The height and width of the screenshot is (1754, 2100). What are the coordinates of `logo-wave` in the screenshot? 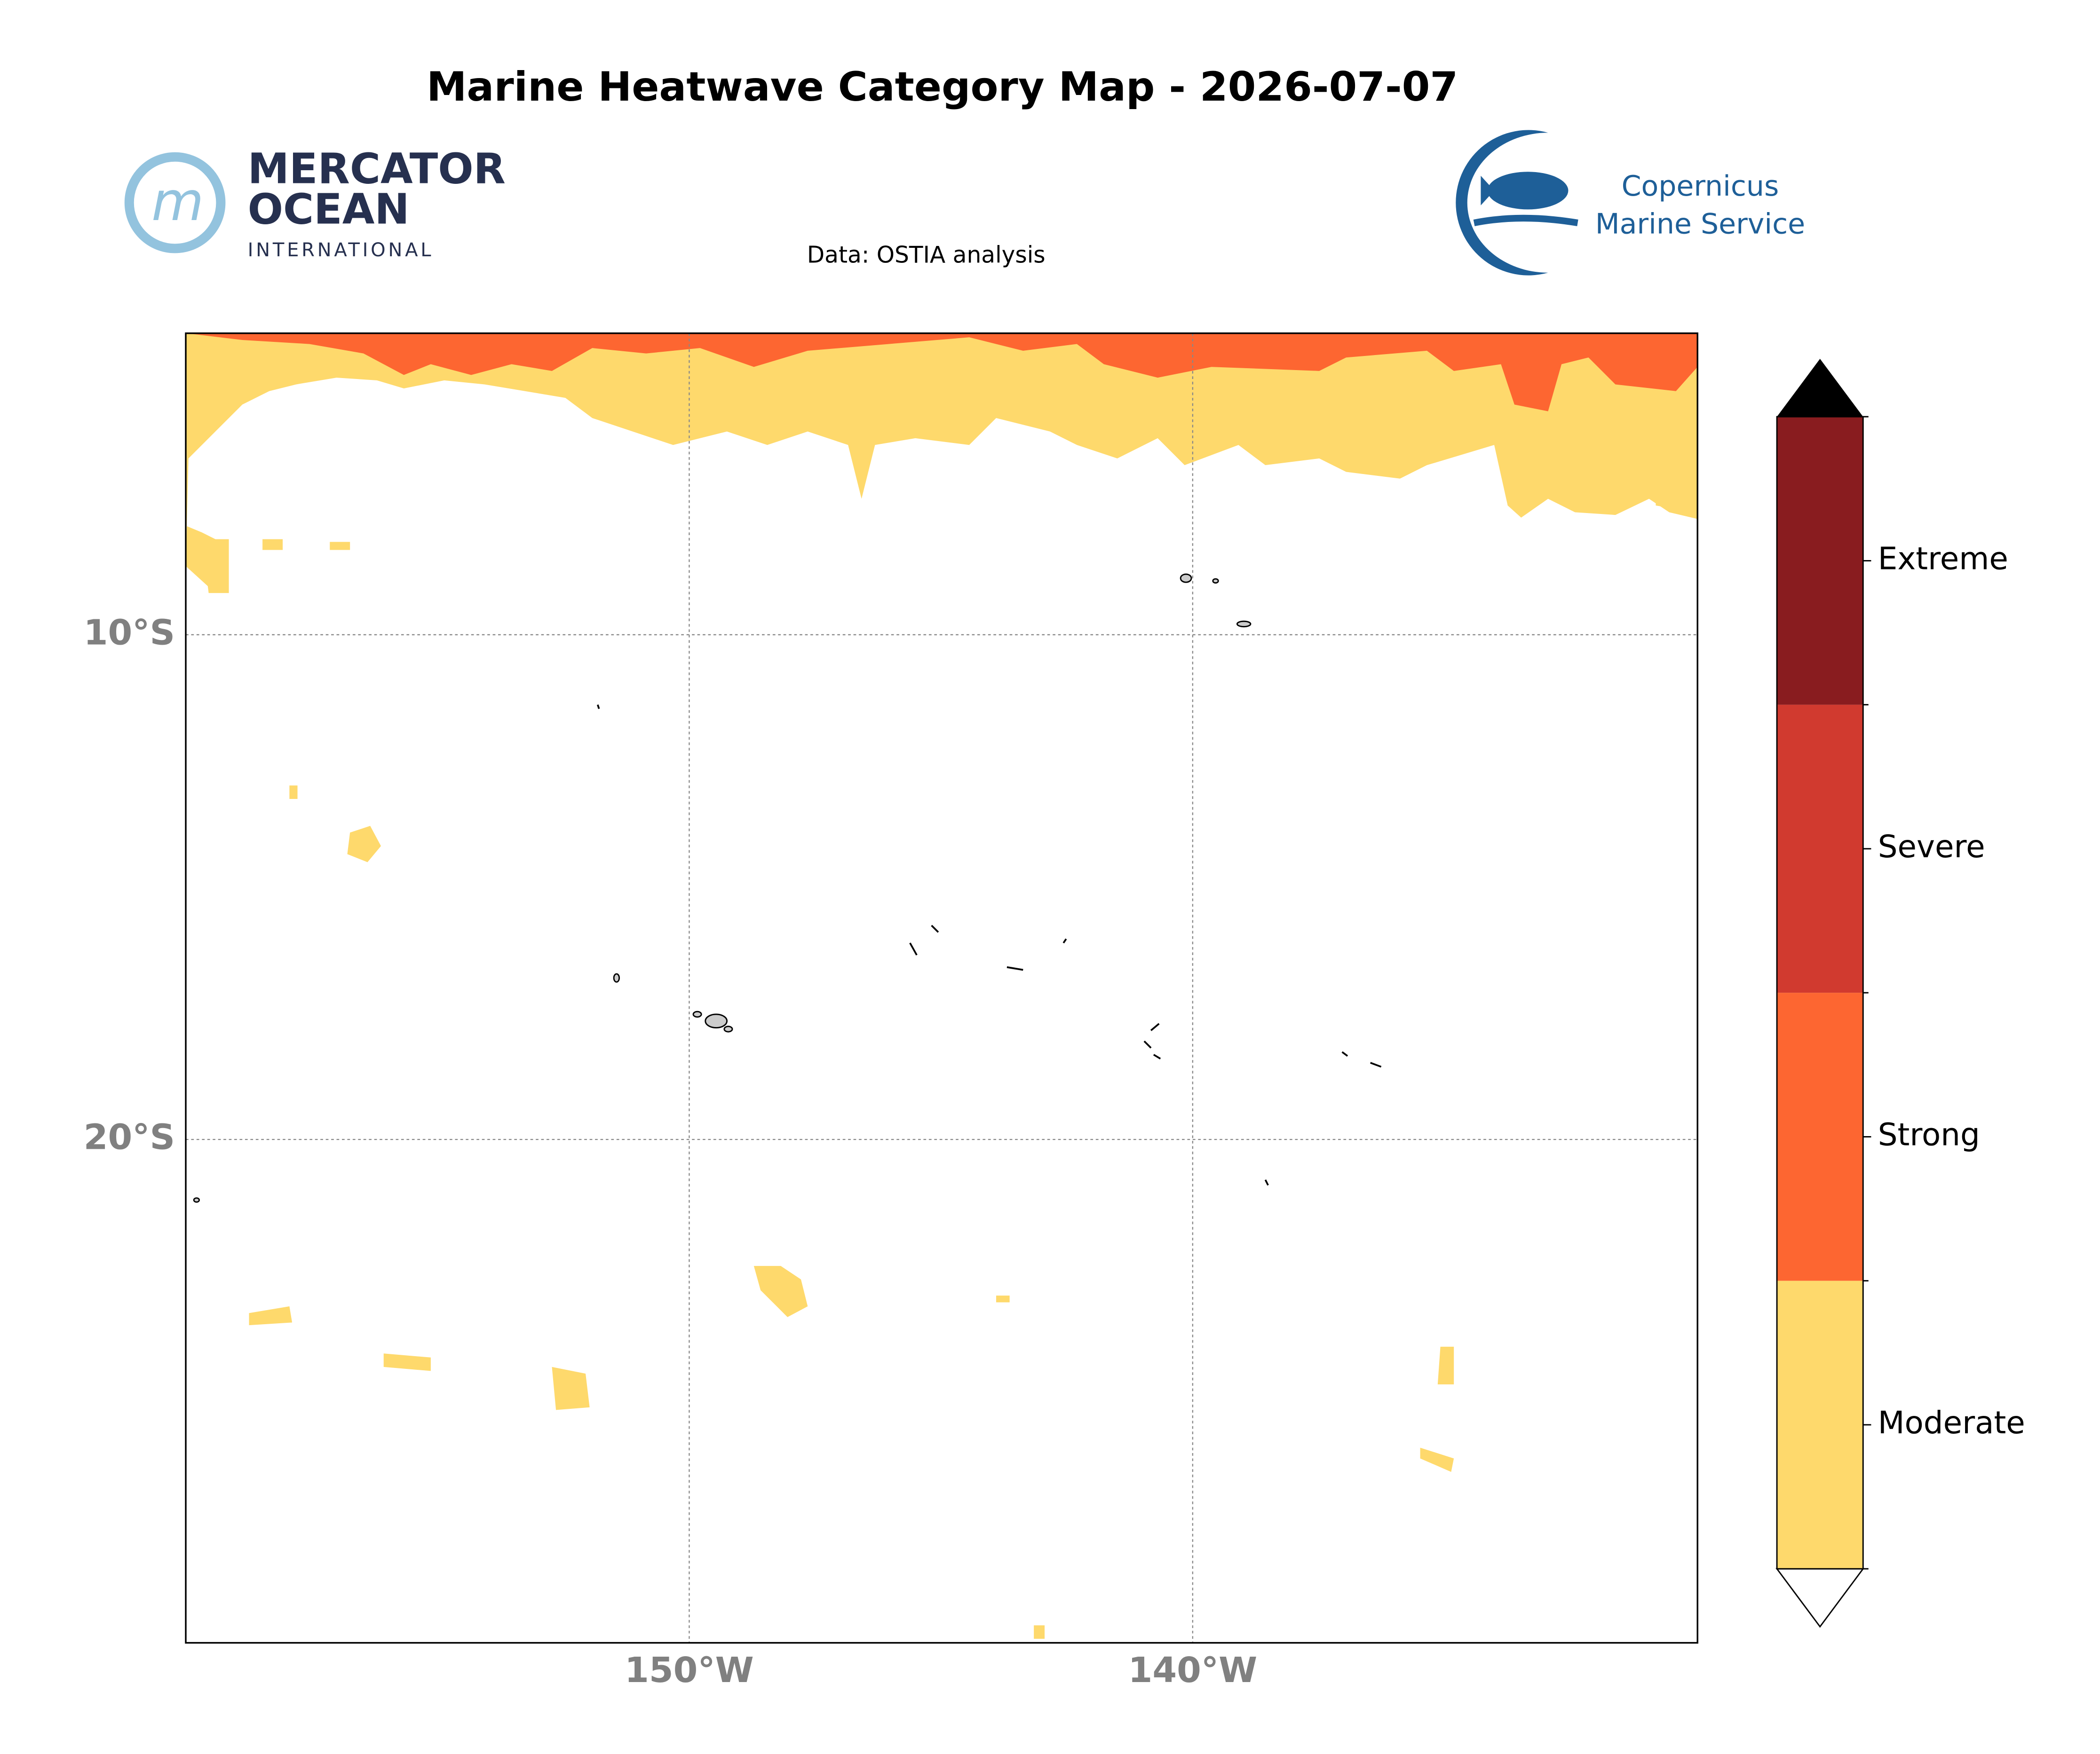 It's located at (1525, 220).